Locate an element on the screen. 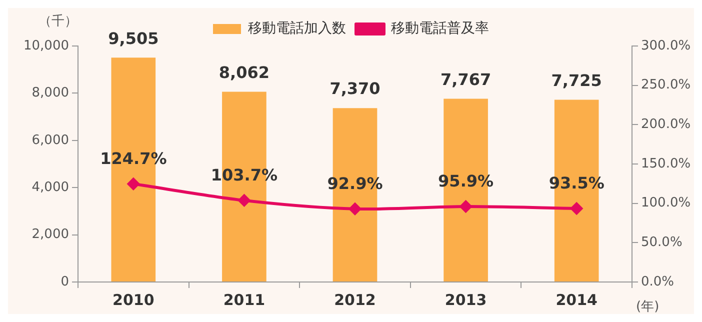 The width and height of the screenshot is (702, 322). y2-tick-label: 50.0% is located at coordinates (661, 242).